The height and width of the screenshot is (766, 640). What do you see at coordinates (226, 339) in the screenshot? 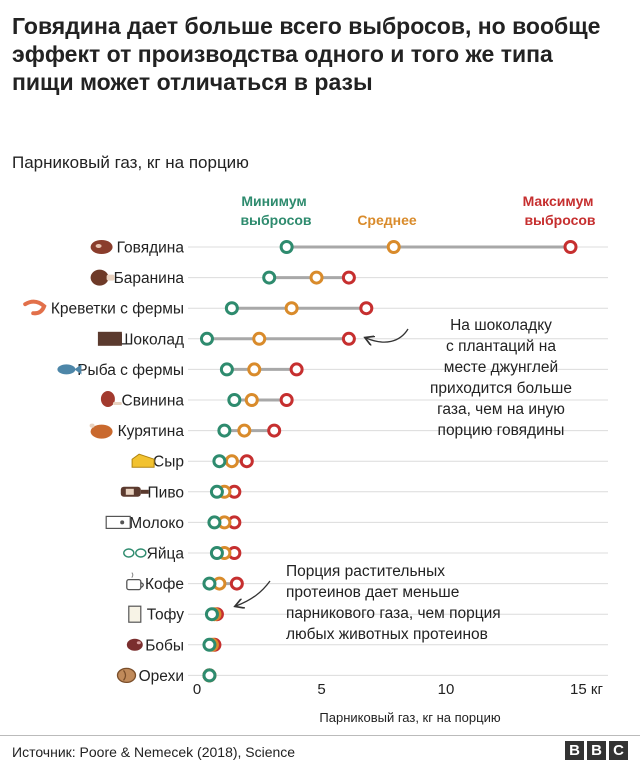
I see `data-row: Шоколад` at bounding box center [226, 339].